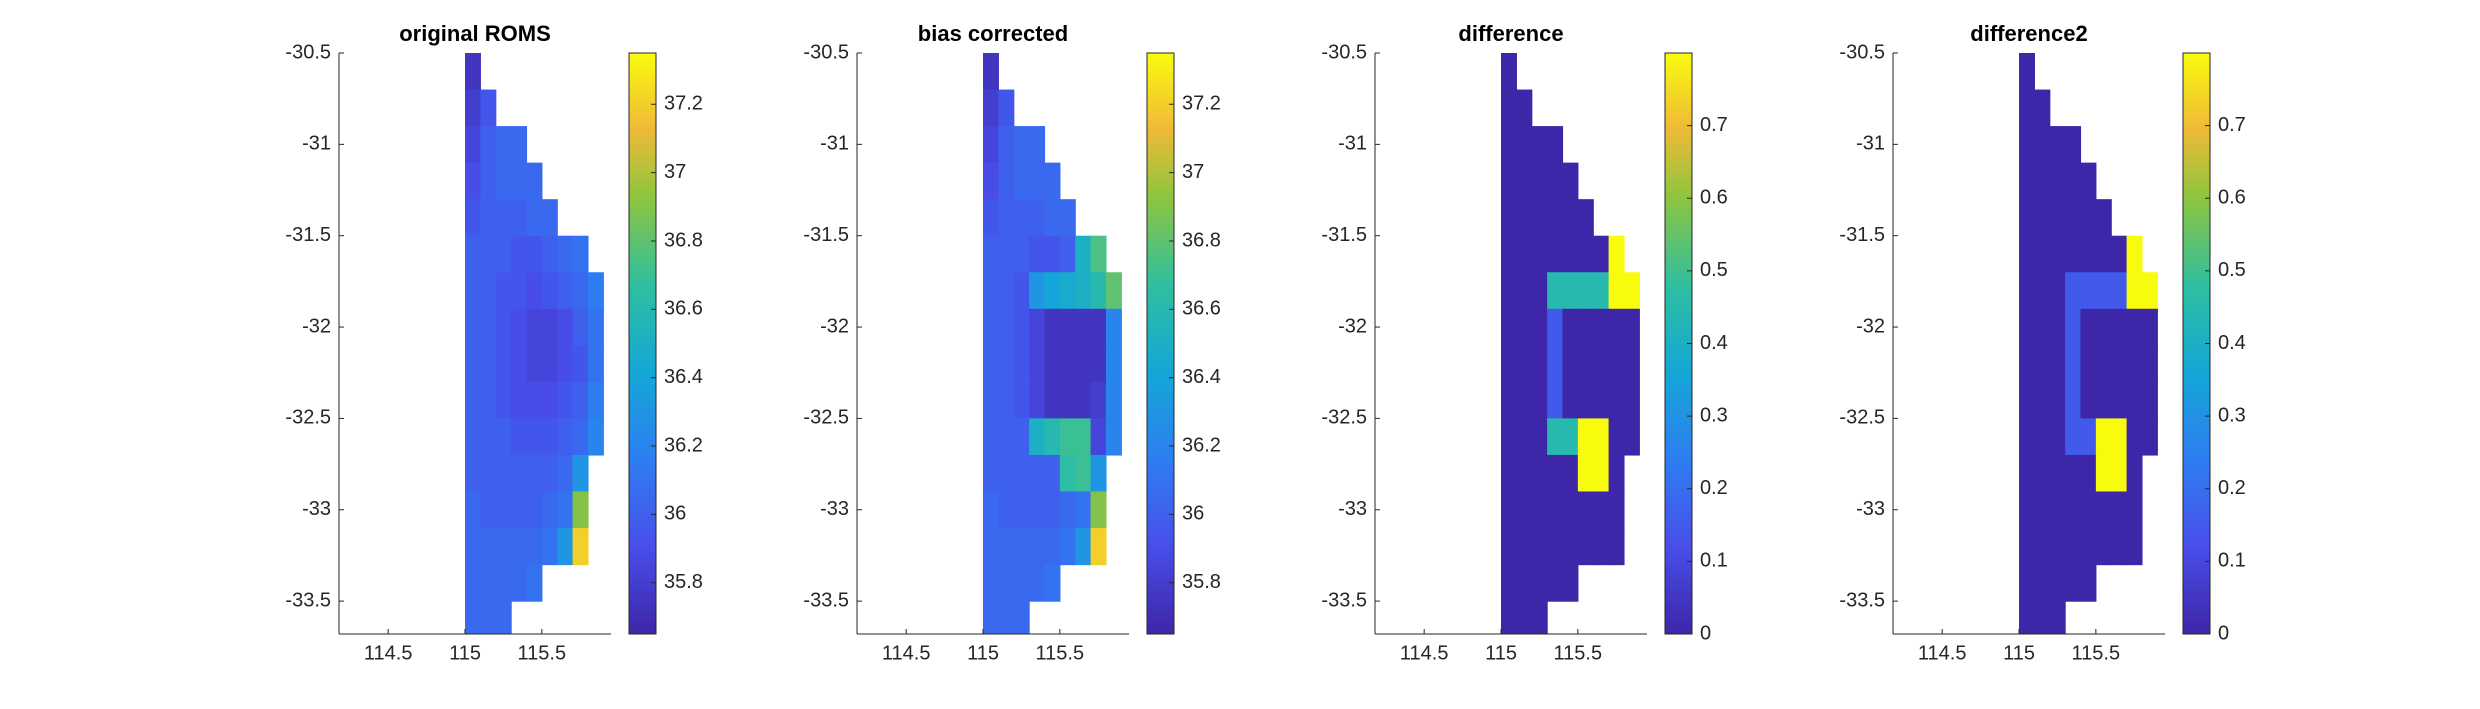 The height and width of the screenshot is (709, 2480). What do you see at coordinates (993, 33) in the screenshot?
I see `chart-title: bias corrected` at bounding box center [993, 33].